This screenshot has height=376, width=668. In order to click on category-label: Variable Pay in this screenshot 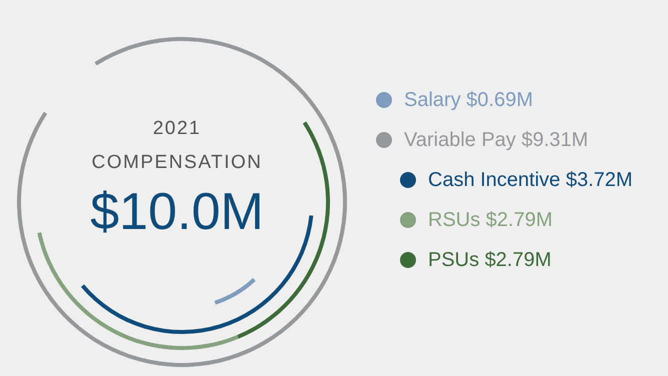, I will do `click(460, 139)`.